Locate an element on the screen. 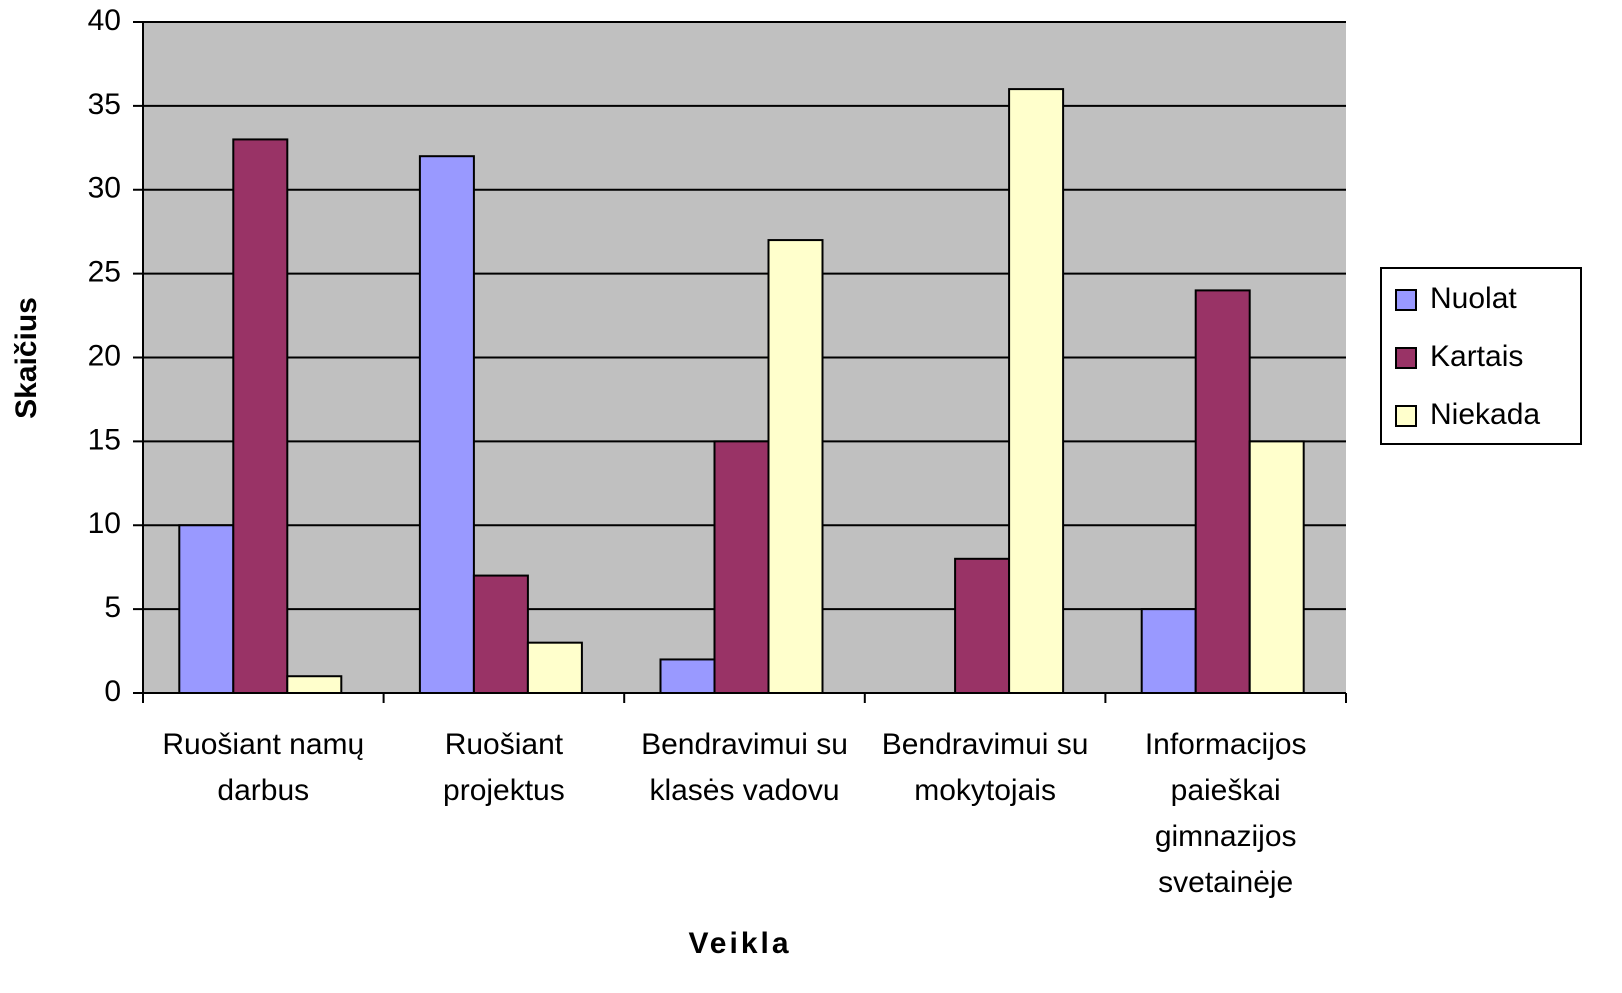  x-tick-label: Bendravimui su mokytojais is located at coordinates (985, 767).